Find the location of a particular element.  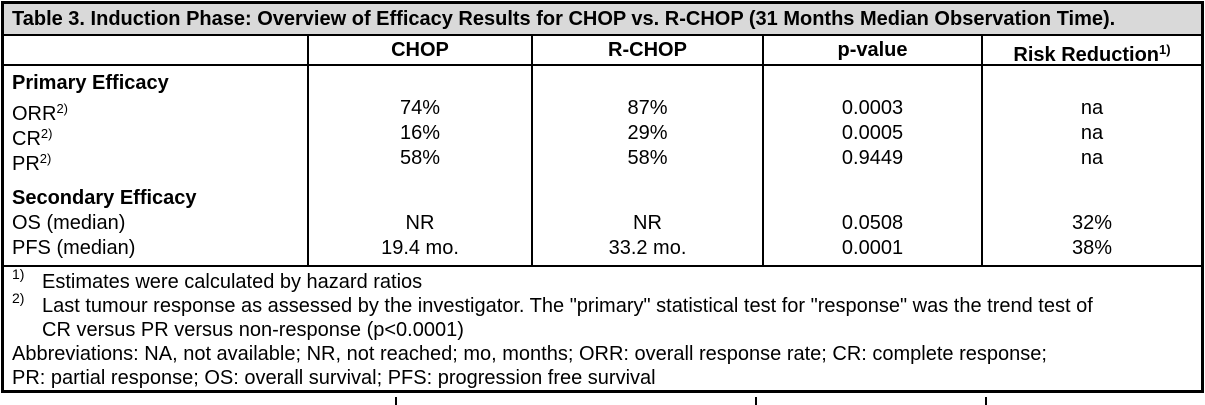

row-label-os-median: OS (median) is located at coordinates (69, 223).